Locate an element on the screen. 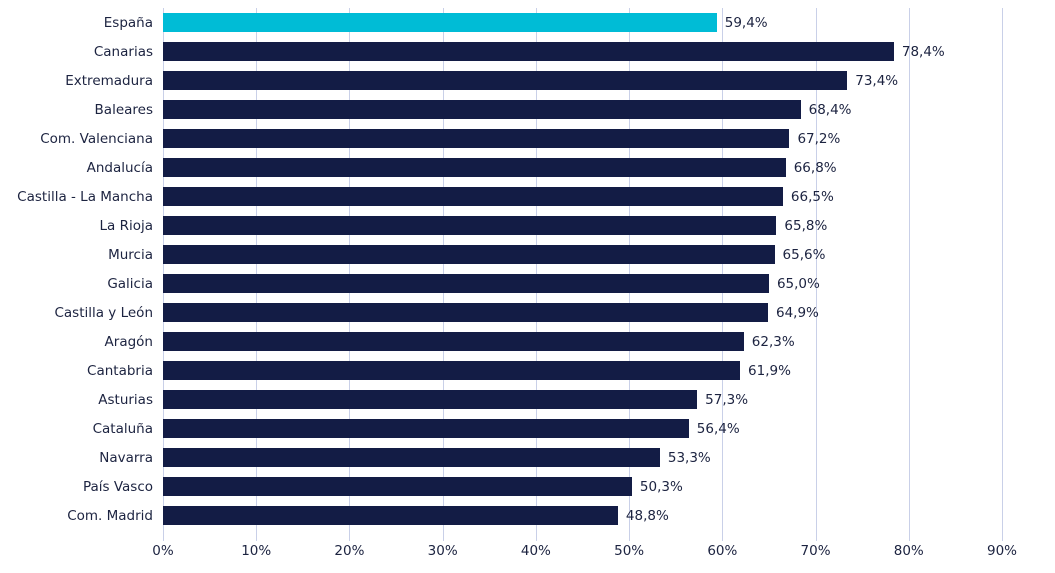  x-tick-label: 20% is located at coordinates (349, 551).